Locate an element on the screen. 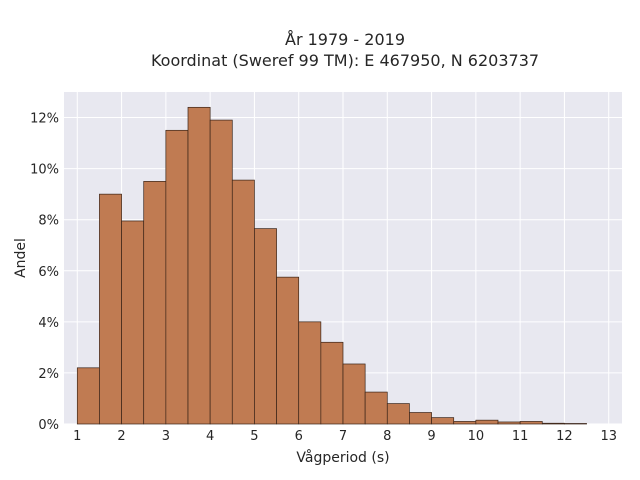 The height and width of the screenshot is (480, 640). x-tick-label: 9 is located at coordinates (431, 436).